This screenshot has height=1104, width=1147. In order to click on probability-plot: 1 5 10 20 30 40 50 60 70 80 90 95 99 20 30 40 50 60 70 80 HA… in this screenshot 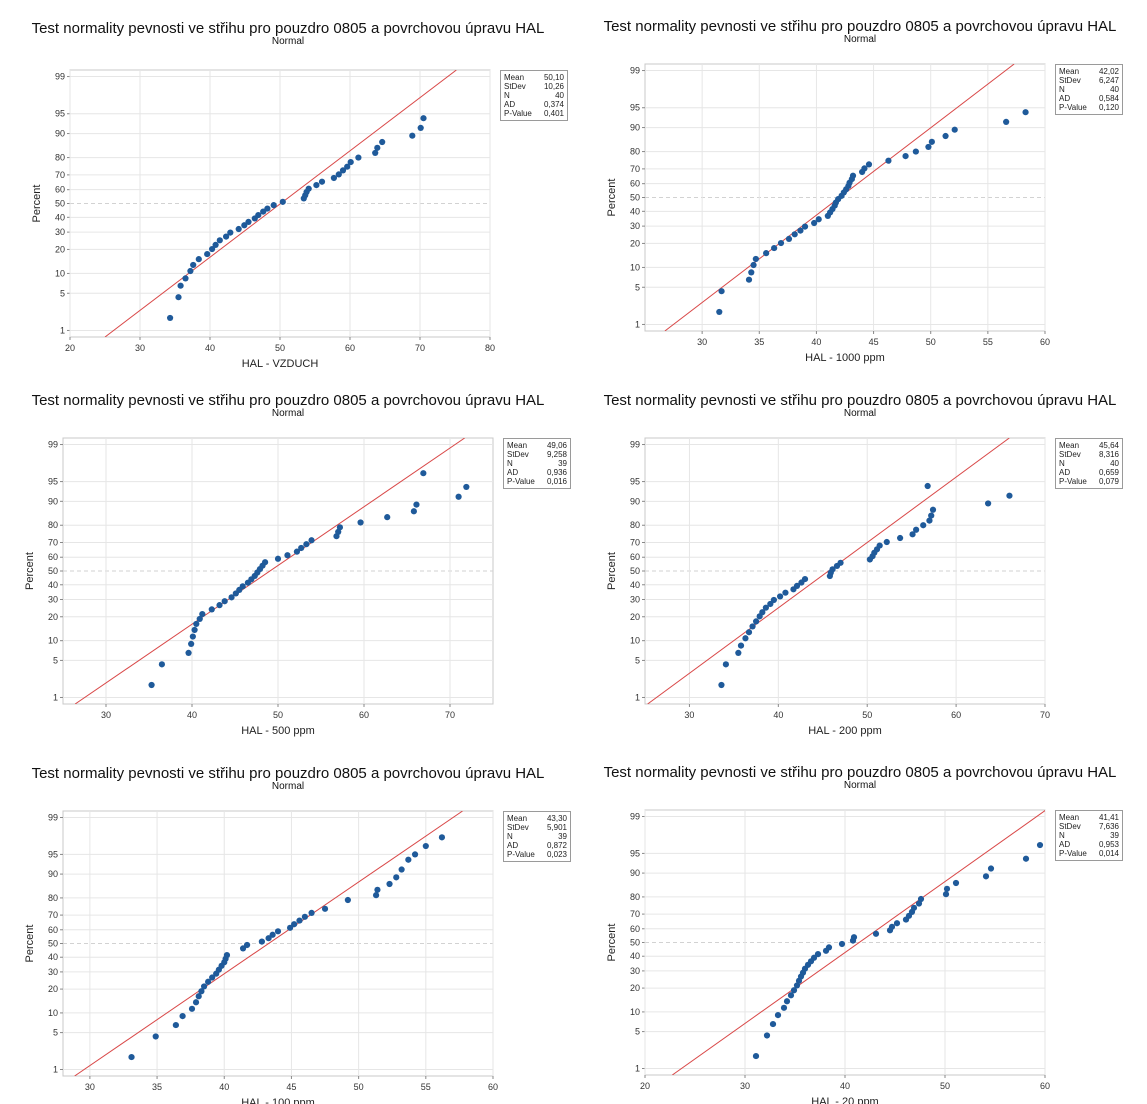, I will do `click(263, 219)`.